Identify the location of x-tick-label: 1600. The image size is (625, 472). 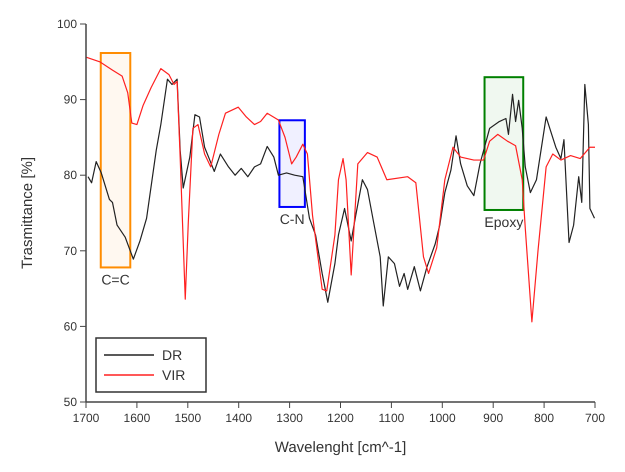
(137, 418).